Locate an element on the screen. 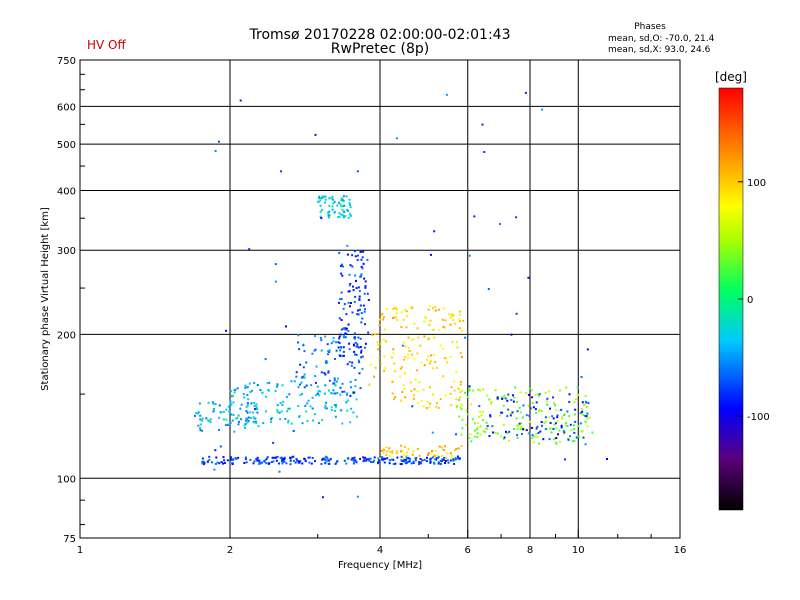 This screenshot has height=600, width=800. y-tick-label: 200 is located at coordinates (66, 335).